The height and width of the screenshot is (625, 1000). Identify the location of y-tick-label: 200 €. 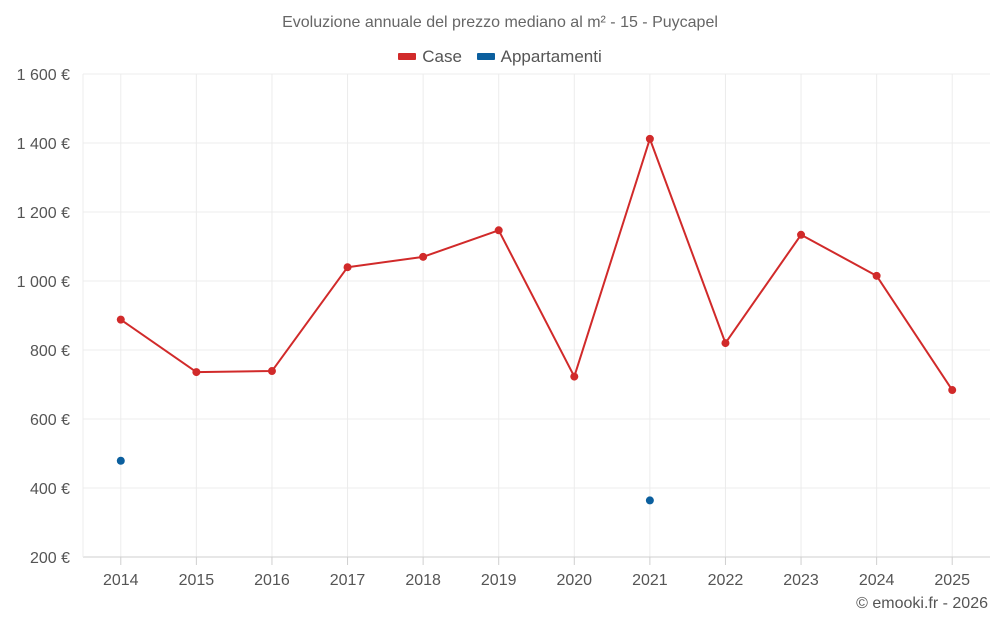
(50, 558).